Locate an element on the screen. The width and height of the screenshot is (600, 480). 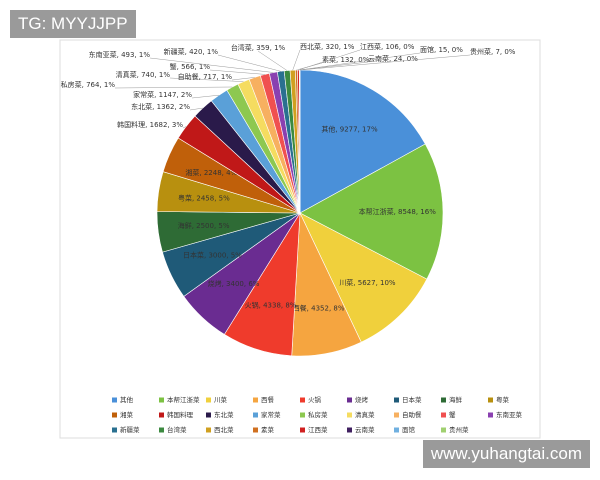
legend-label: 云南菜 is located at coordinates (365, 429).